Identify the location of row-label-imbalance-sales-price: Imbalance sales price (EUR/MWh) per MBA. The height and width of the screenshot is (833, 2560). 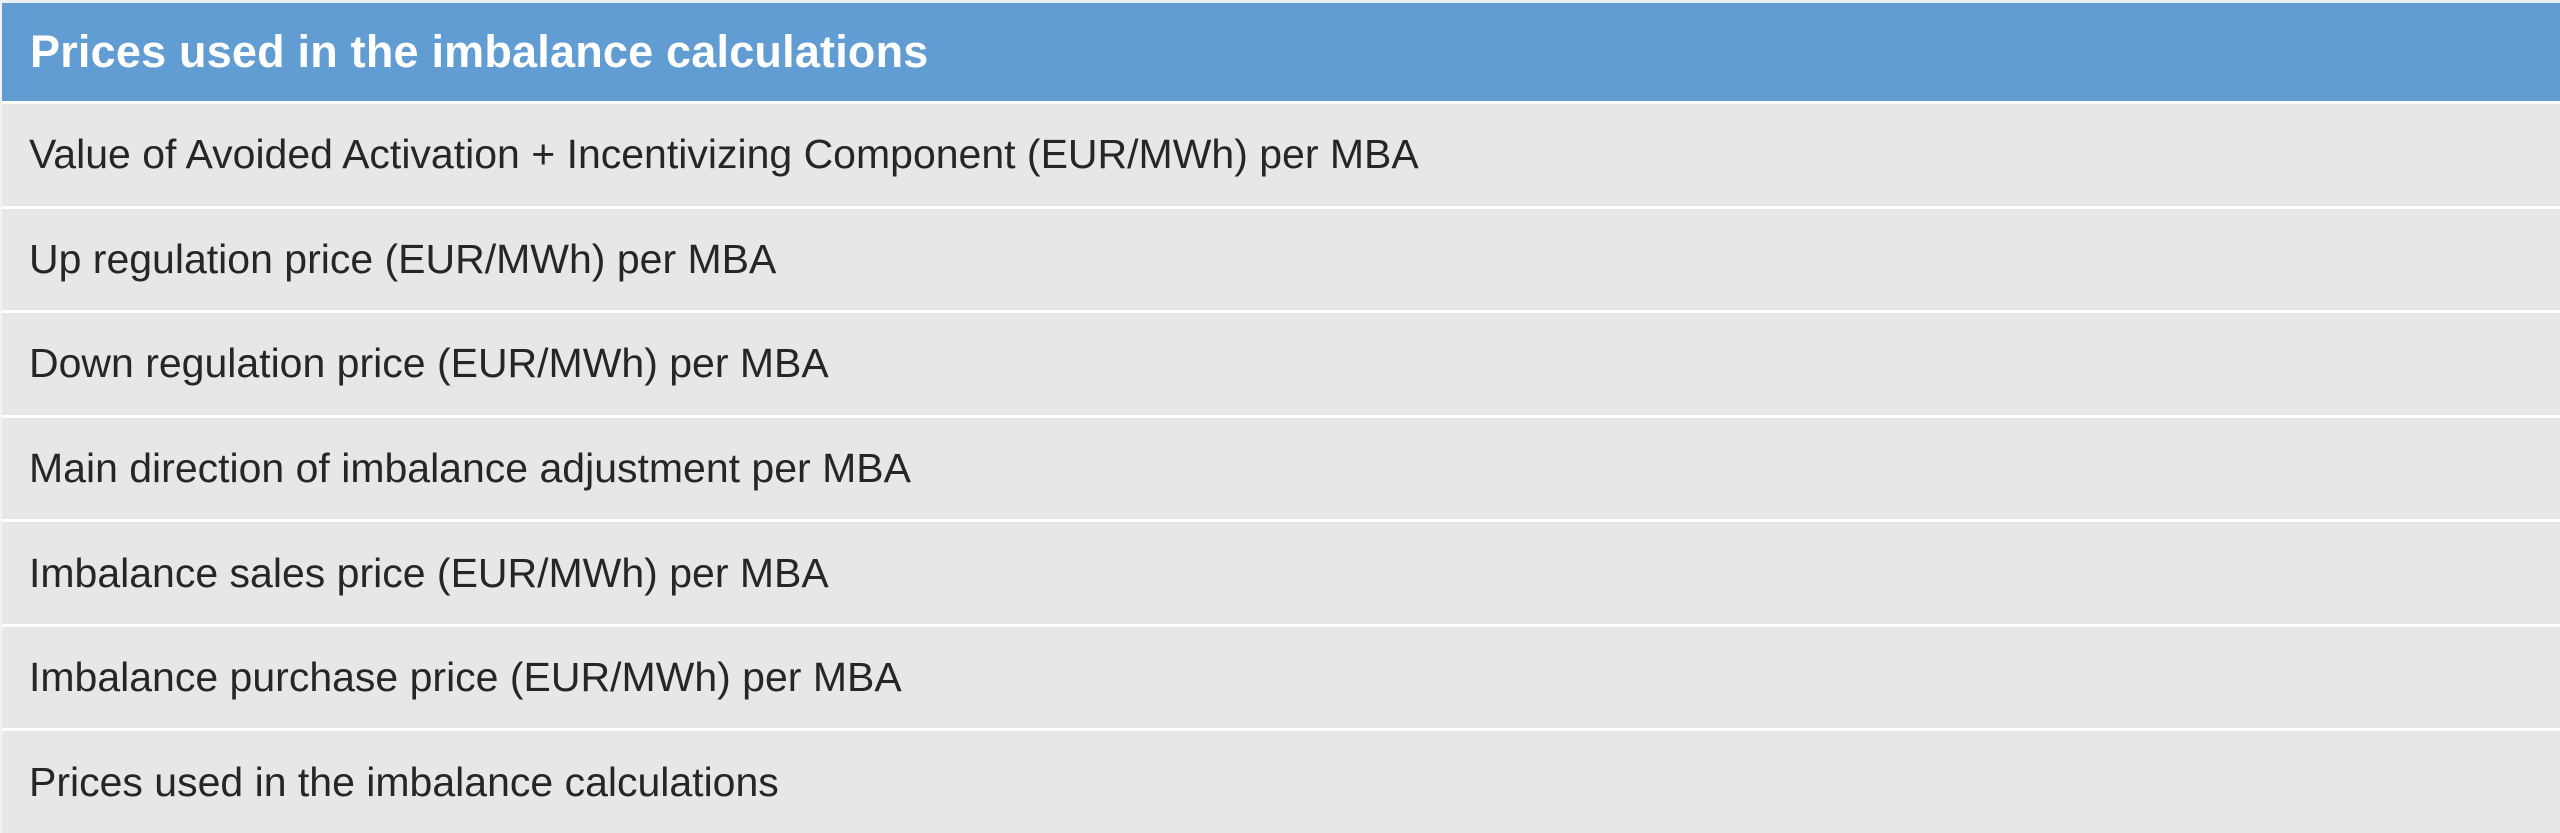
(429, 572).